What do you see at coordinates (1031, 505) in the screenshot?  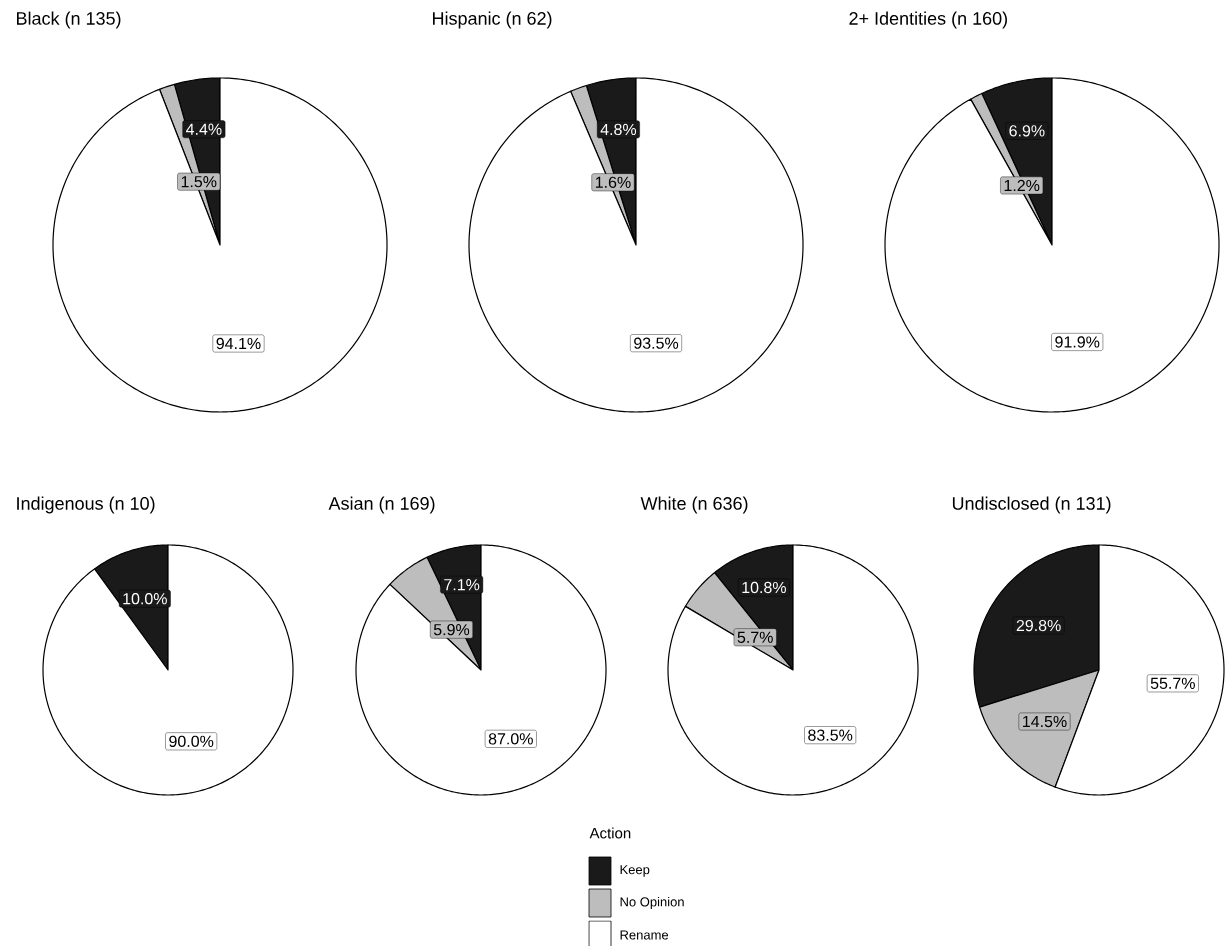 I see `chart-title: Undisclosed (n 131)` at bounding box center [1031, 505].